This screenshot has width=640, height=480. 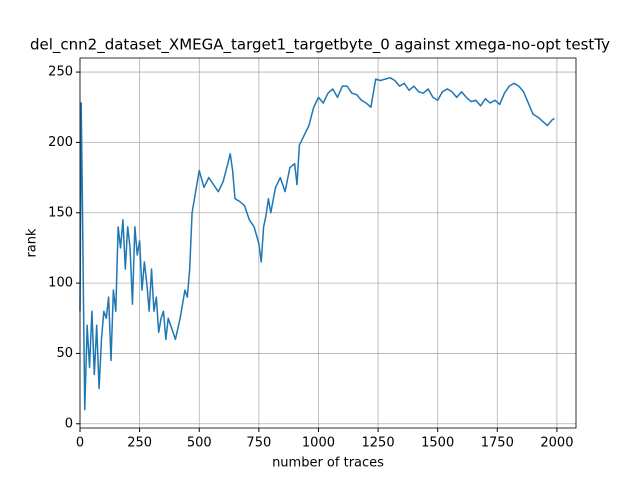 I want to click on x-tick-label: 2000, so click(x=556, y=443).